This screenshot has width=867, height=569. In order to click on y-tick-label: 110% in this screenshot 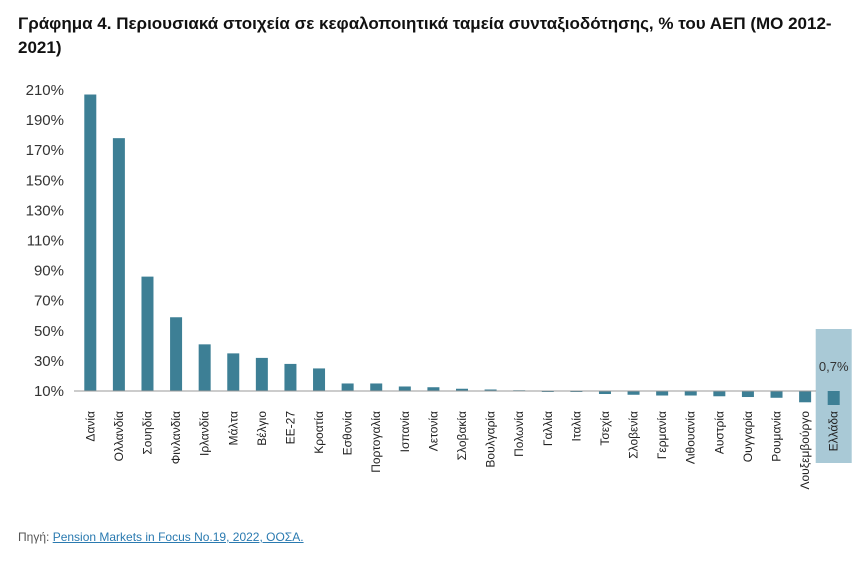, I will do `click(45, 241)`.